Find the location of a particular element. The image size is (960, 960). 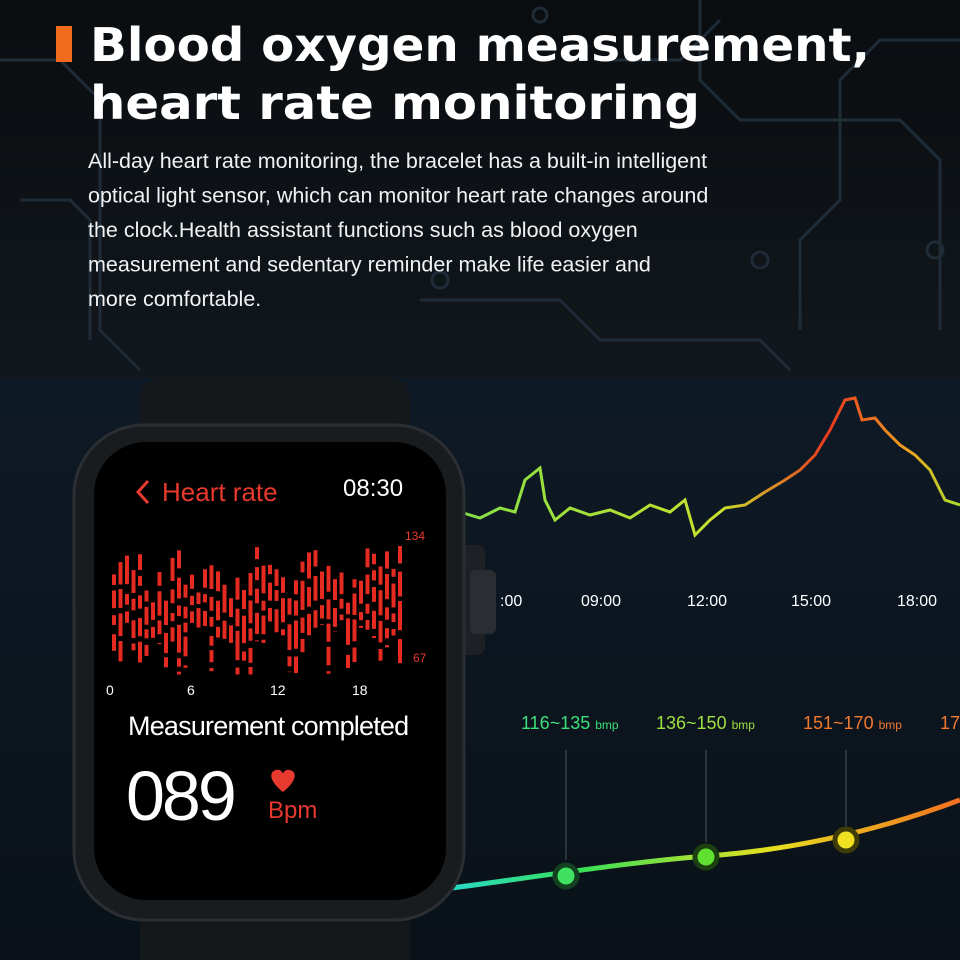

graph-hour: 18 is located at coordinates (360, 690).